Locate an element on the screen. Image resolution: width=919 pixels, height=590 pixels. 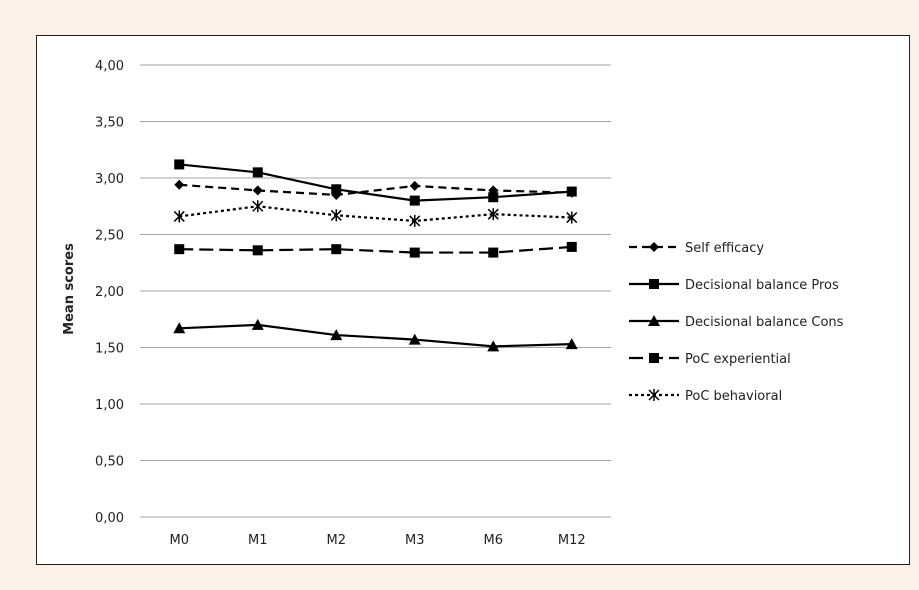
legend-entry: Decisional balance Pros is located at coordinates (734, 285).